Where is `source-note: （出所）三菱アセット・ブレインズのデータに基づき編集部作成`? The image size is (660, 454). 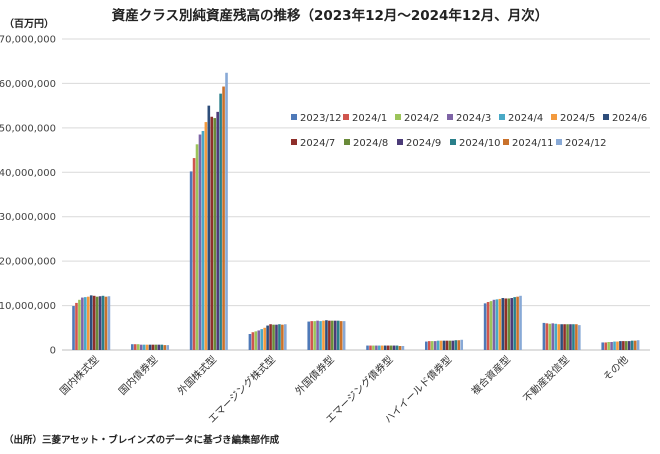 source-note: （出所）三菱アセット・ブレインズのデータに基づき編集部作成 is located at coordinates (142, 440).